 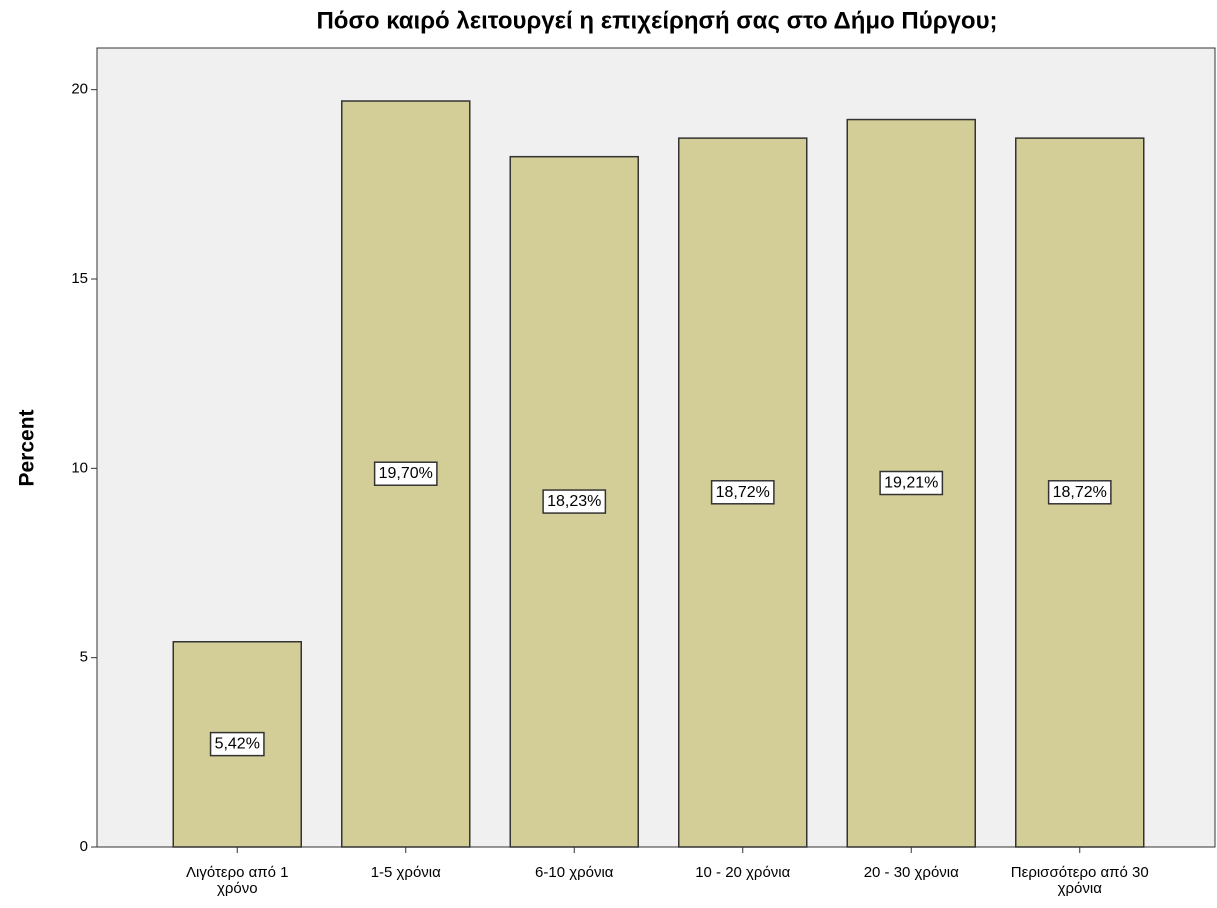 I want to click on y-axis-label: Percent, so click(x=27, y=447).